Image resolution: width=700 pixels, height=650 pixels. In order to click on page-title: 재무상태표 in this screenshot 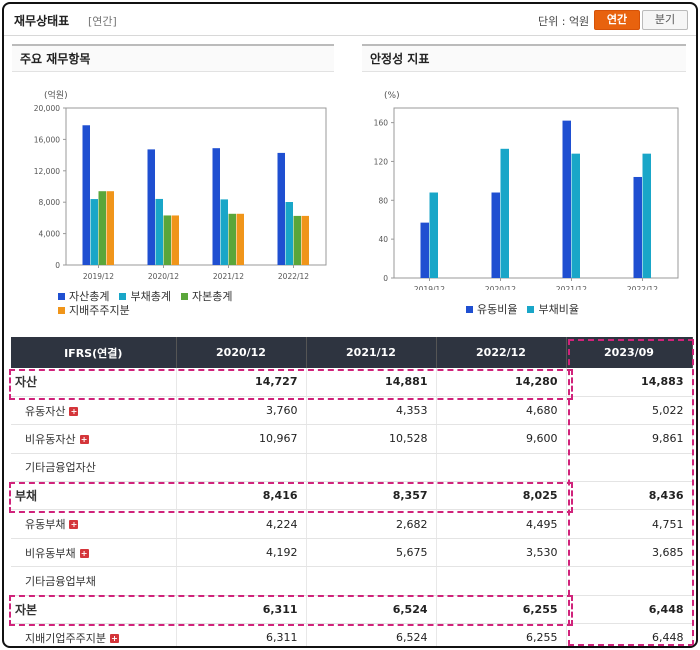, I will do `click(42, 21)`.